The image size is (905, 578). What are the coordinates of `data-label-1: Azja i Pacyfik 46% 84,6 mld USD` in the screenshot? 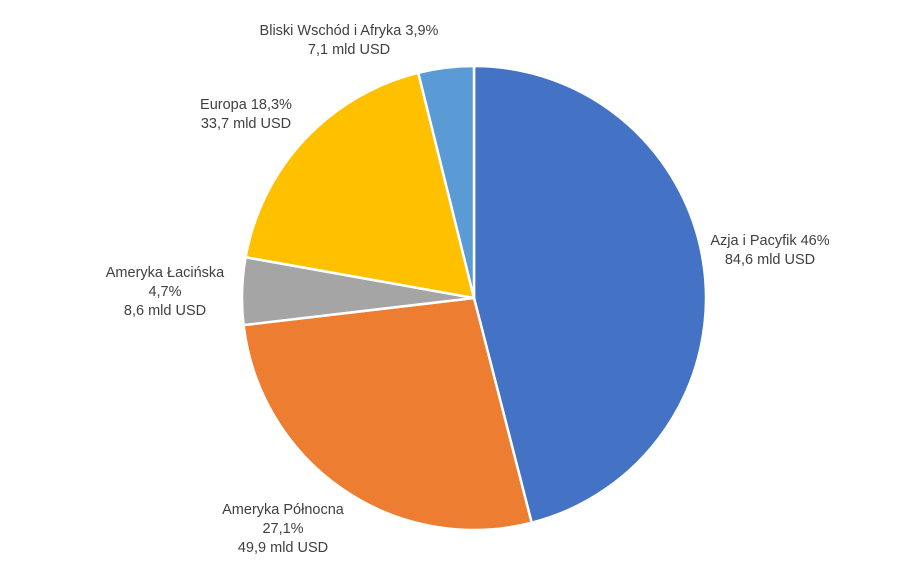 It's located at (769, 250).